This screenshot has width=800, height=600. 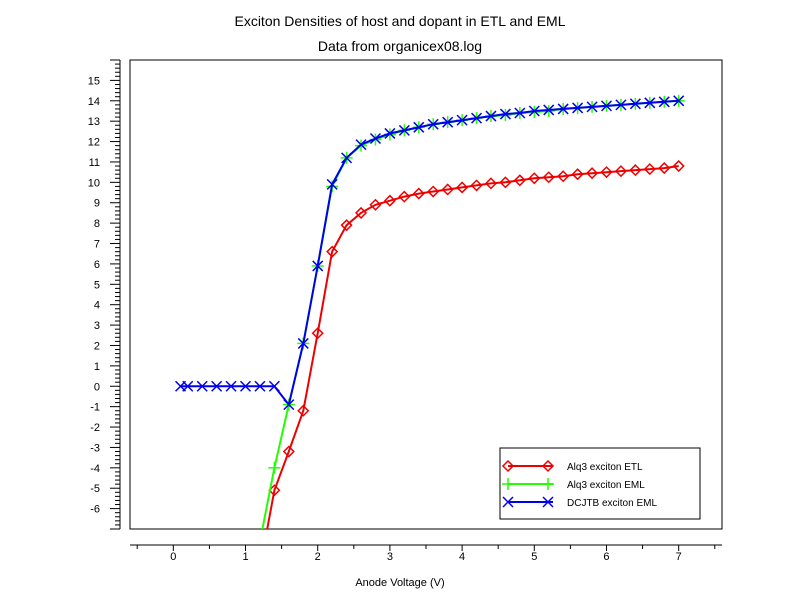 What do you see at coordinates (95, 489) in the screenshot?
I see `y-tick-label: -5` at bounding box center [95, 489].